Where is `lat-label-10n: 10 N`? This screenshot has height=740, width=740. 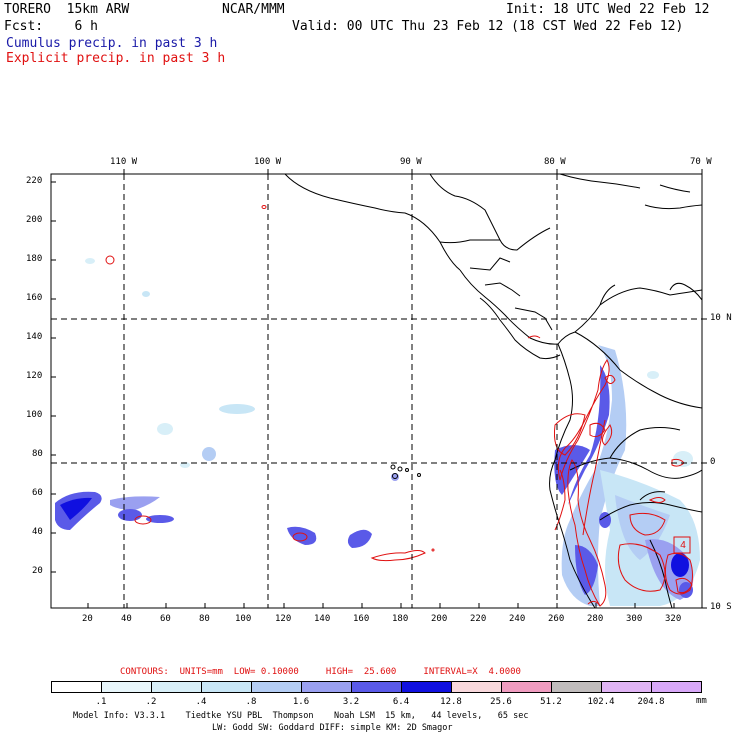
lat-label-10n: 10 N is located at coordinates (721, 318).